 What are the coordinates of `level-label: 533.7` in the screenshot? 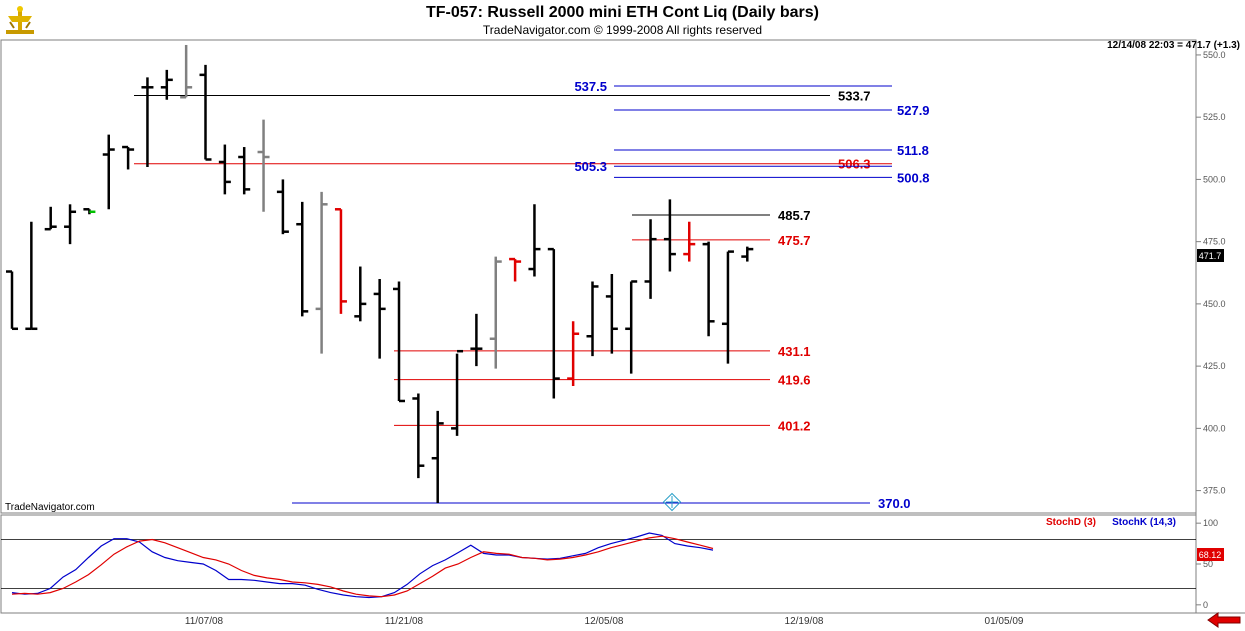 It's located at (854, 96).